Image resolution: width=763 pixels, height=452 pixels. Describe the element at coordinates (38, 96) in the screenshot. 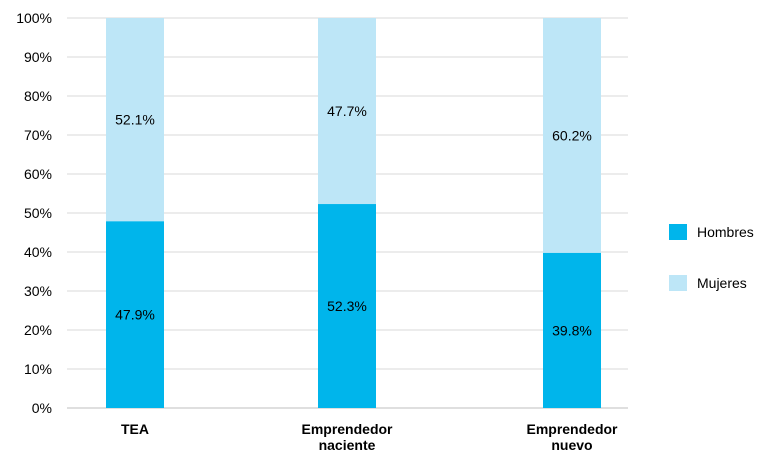

I see `y-tick-label: 80%` at that location.